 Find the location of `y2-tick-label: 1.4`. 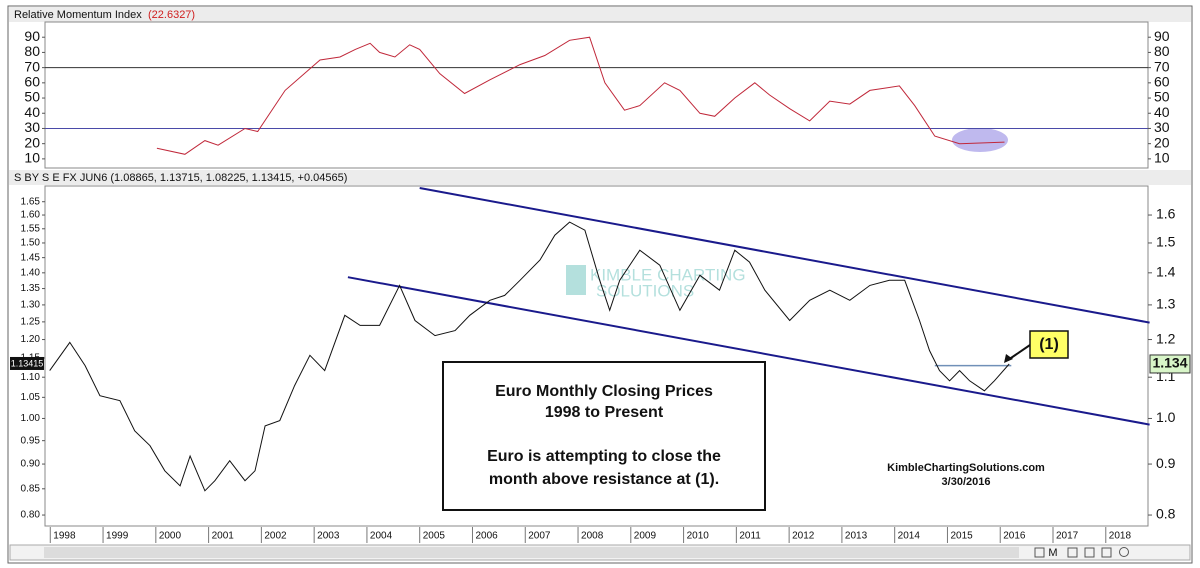

y2-tick-label: 1.4 is located at coordinates (1166, 272).